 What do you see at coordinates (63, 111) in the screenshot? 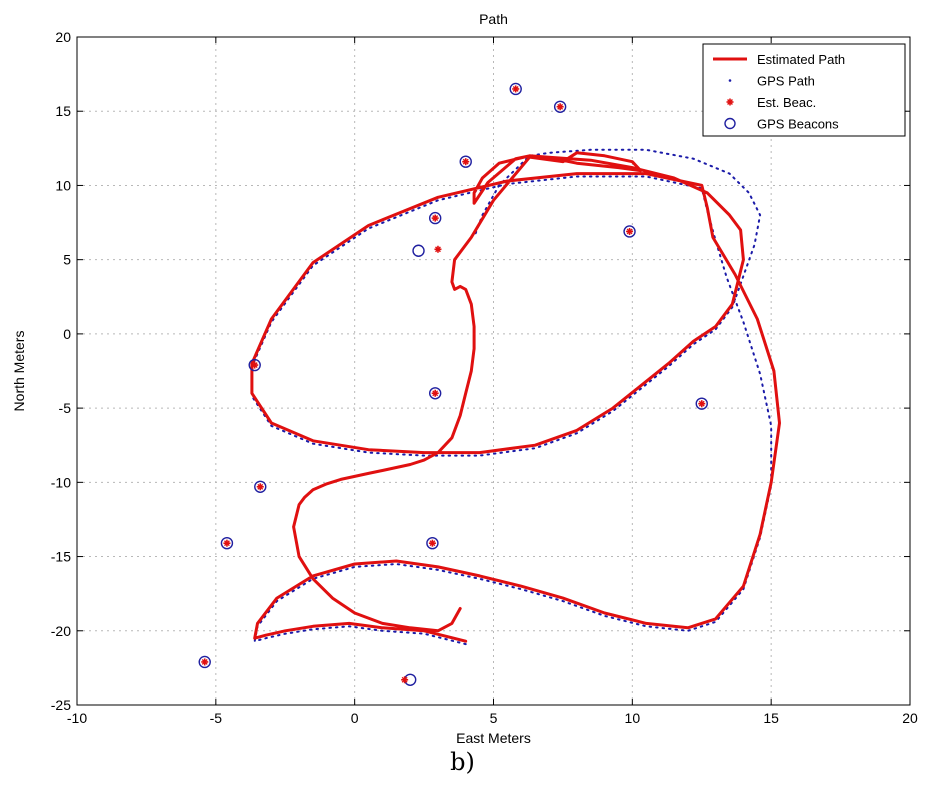
I see `y-tick-label: 15` at bounding box center [63, 111].